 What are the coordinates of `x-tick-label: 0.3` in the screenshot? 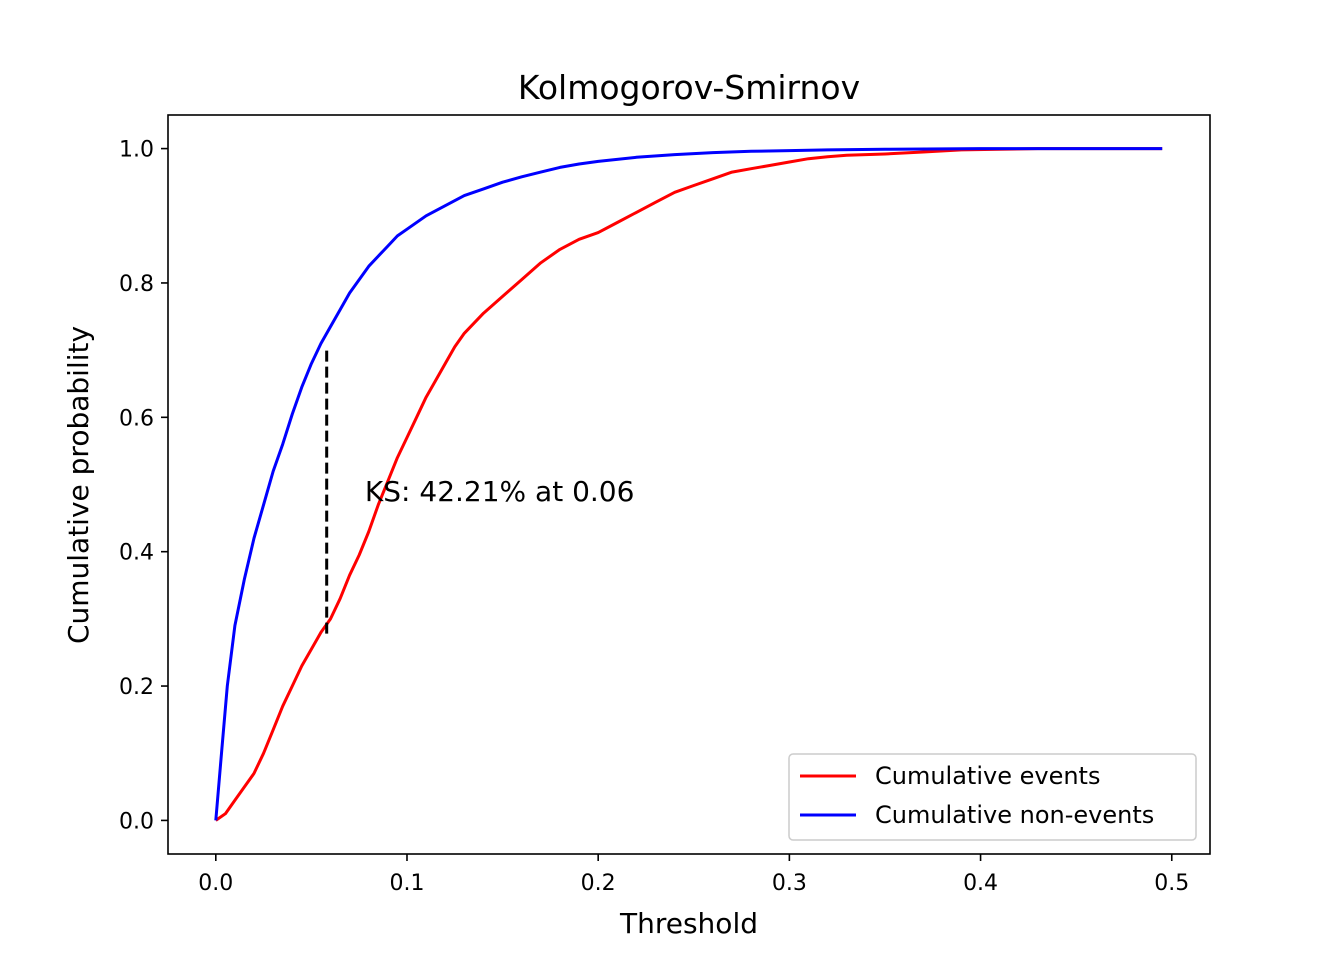 It's located at (789, 883).